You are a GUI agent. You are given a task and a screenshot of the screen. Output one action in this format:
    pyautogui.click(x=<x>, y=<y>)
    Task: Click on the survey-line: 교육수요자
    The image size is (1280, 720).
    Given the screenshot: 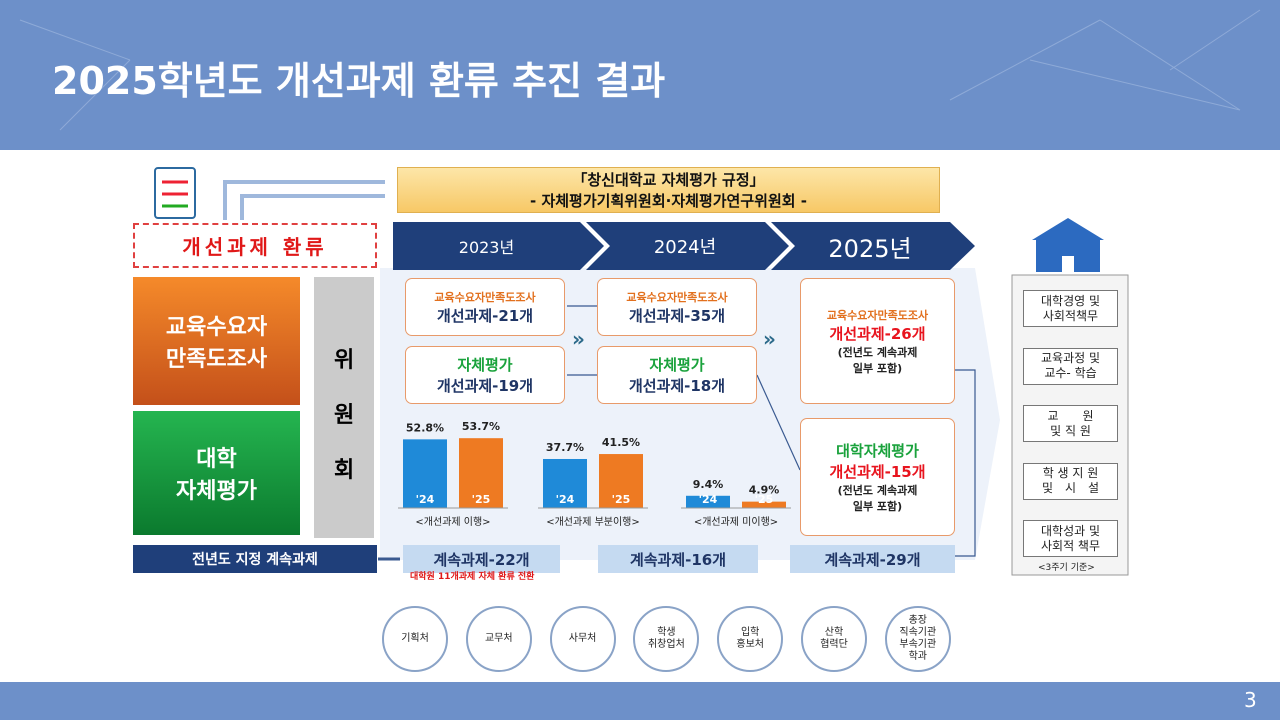 What is the action you would take?
    pyautogui.click(x=216, y=327)
    